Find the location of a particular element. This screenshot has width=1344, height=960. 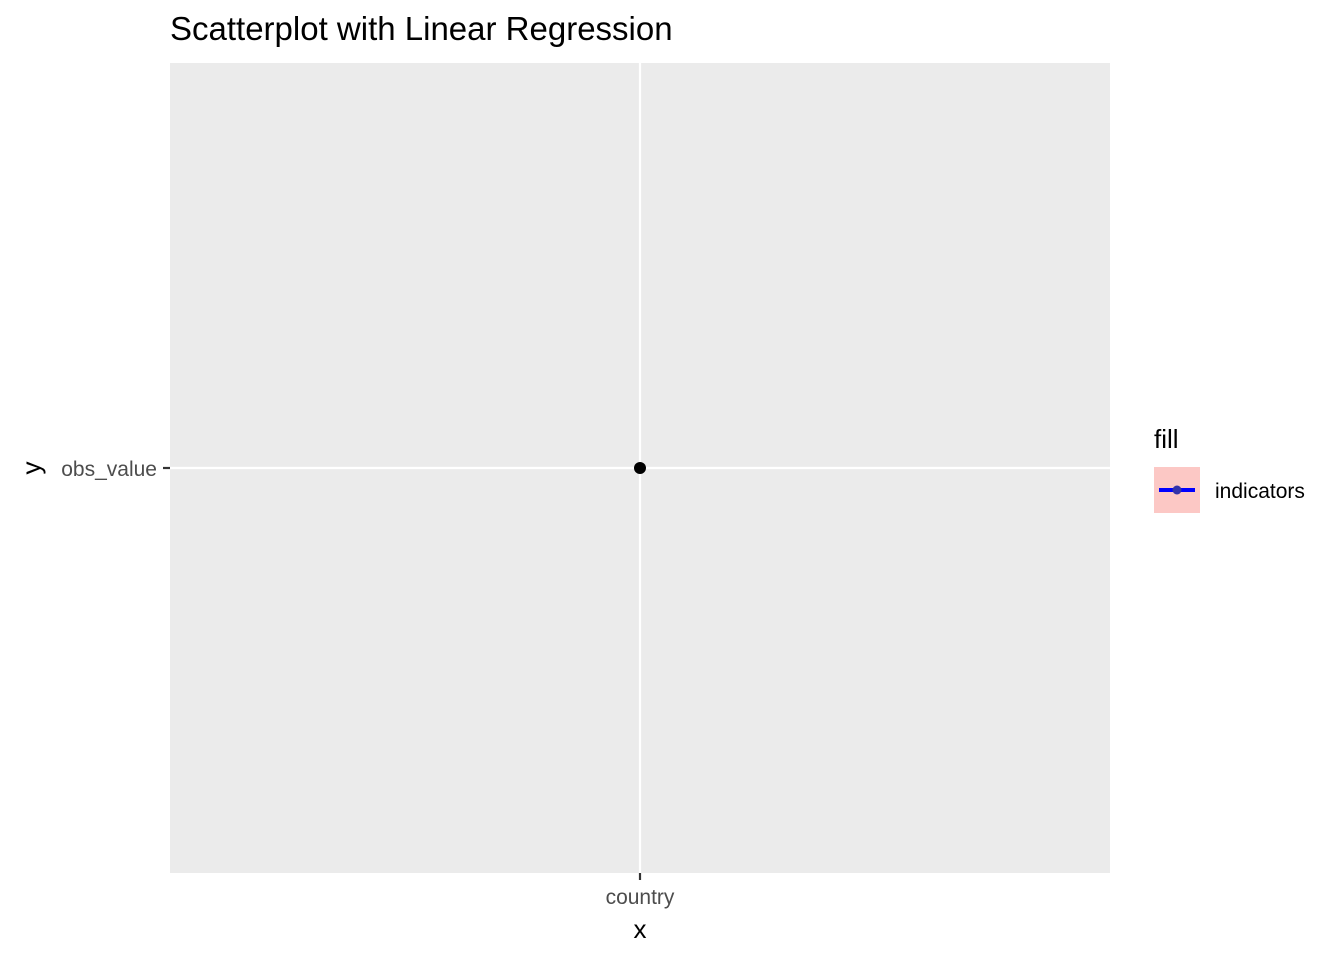

y-axis-title: y is located at coordinates (31, 468).